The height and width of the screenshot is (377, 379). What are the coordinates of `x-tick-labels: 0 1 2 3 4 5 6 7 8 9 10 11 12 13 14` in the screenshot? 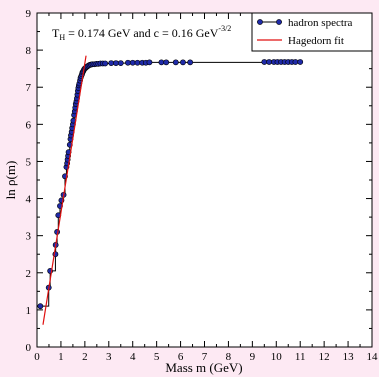 It's located at (206, 357).